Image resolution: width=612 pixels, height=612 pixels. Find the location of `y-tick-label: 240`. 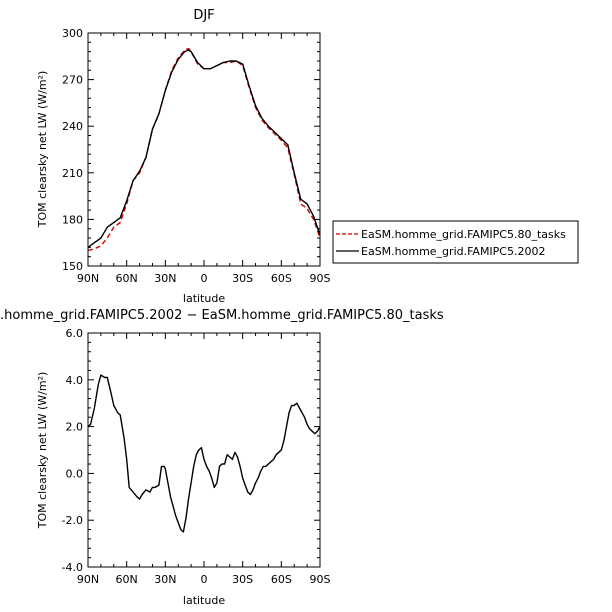

y-tick-label: 240 is located at coordinates (72, 126).